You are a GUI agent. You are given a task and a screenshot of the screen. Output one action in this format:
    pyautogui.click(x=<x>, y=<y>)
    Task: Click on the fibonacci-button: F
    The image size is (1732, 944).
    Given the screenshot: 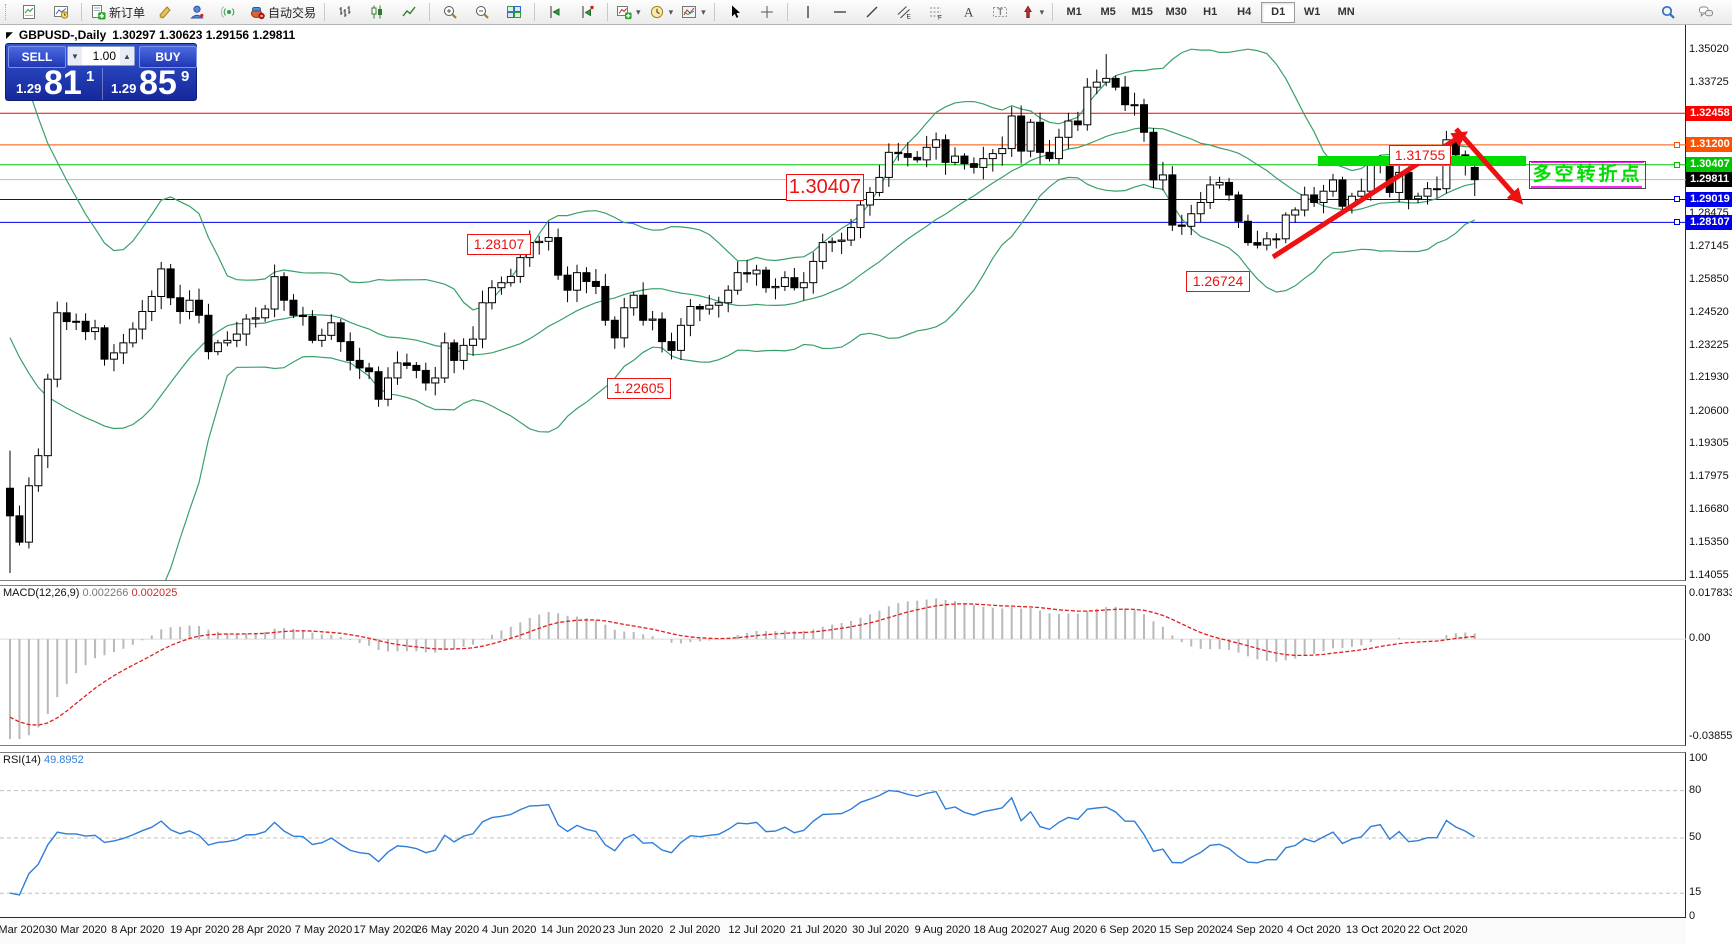 What is the action you would take?
    pyautogui.click(x=936, y=12)
    